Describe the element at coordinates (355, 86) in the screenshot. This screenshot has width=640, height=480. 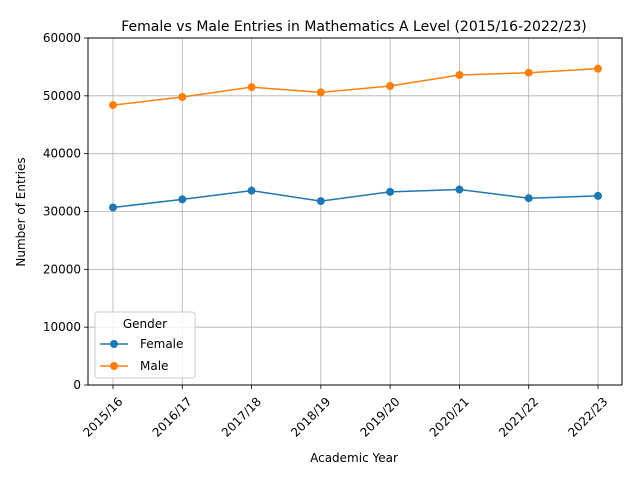
I see `series-line-male` at that location.